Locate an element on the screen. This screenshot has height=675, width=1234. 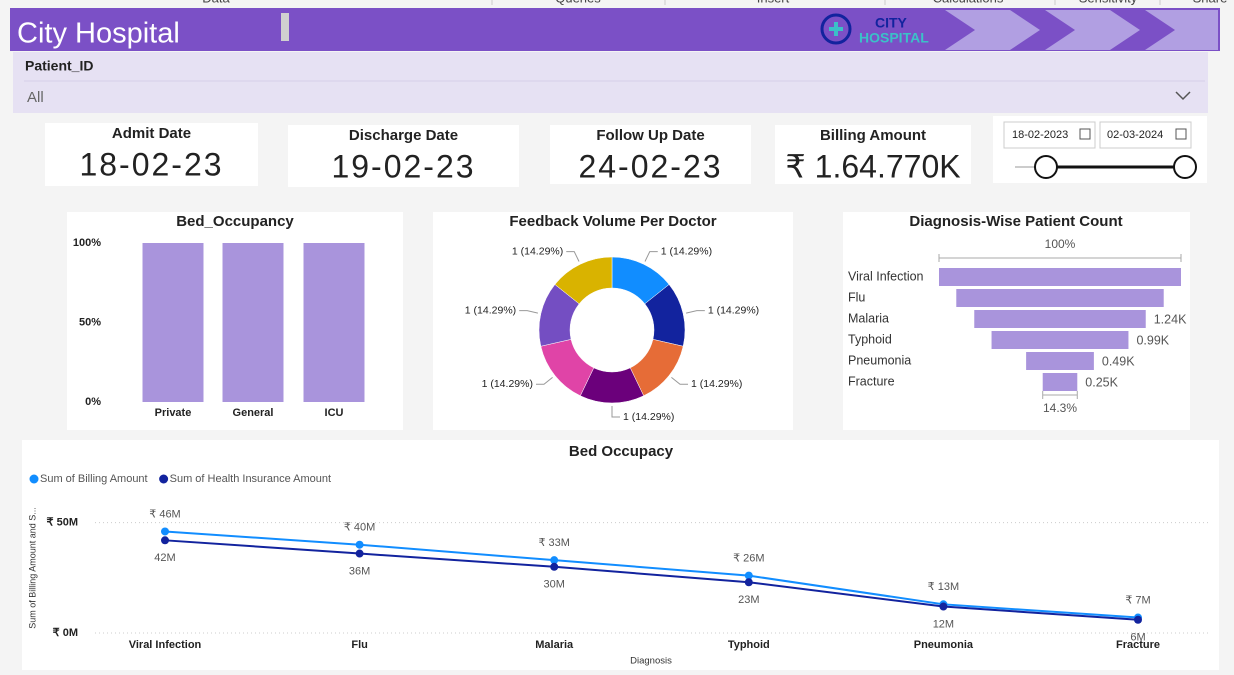
card-value: 24-02-23 is located at coordinates (650, 166).